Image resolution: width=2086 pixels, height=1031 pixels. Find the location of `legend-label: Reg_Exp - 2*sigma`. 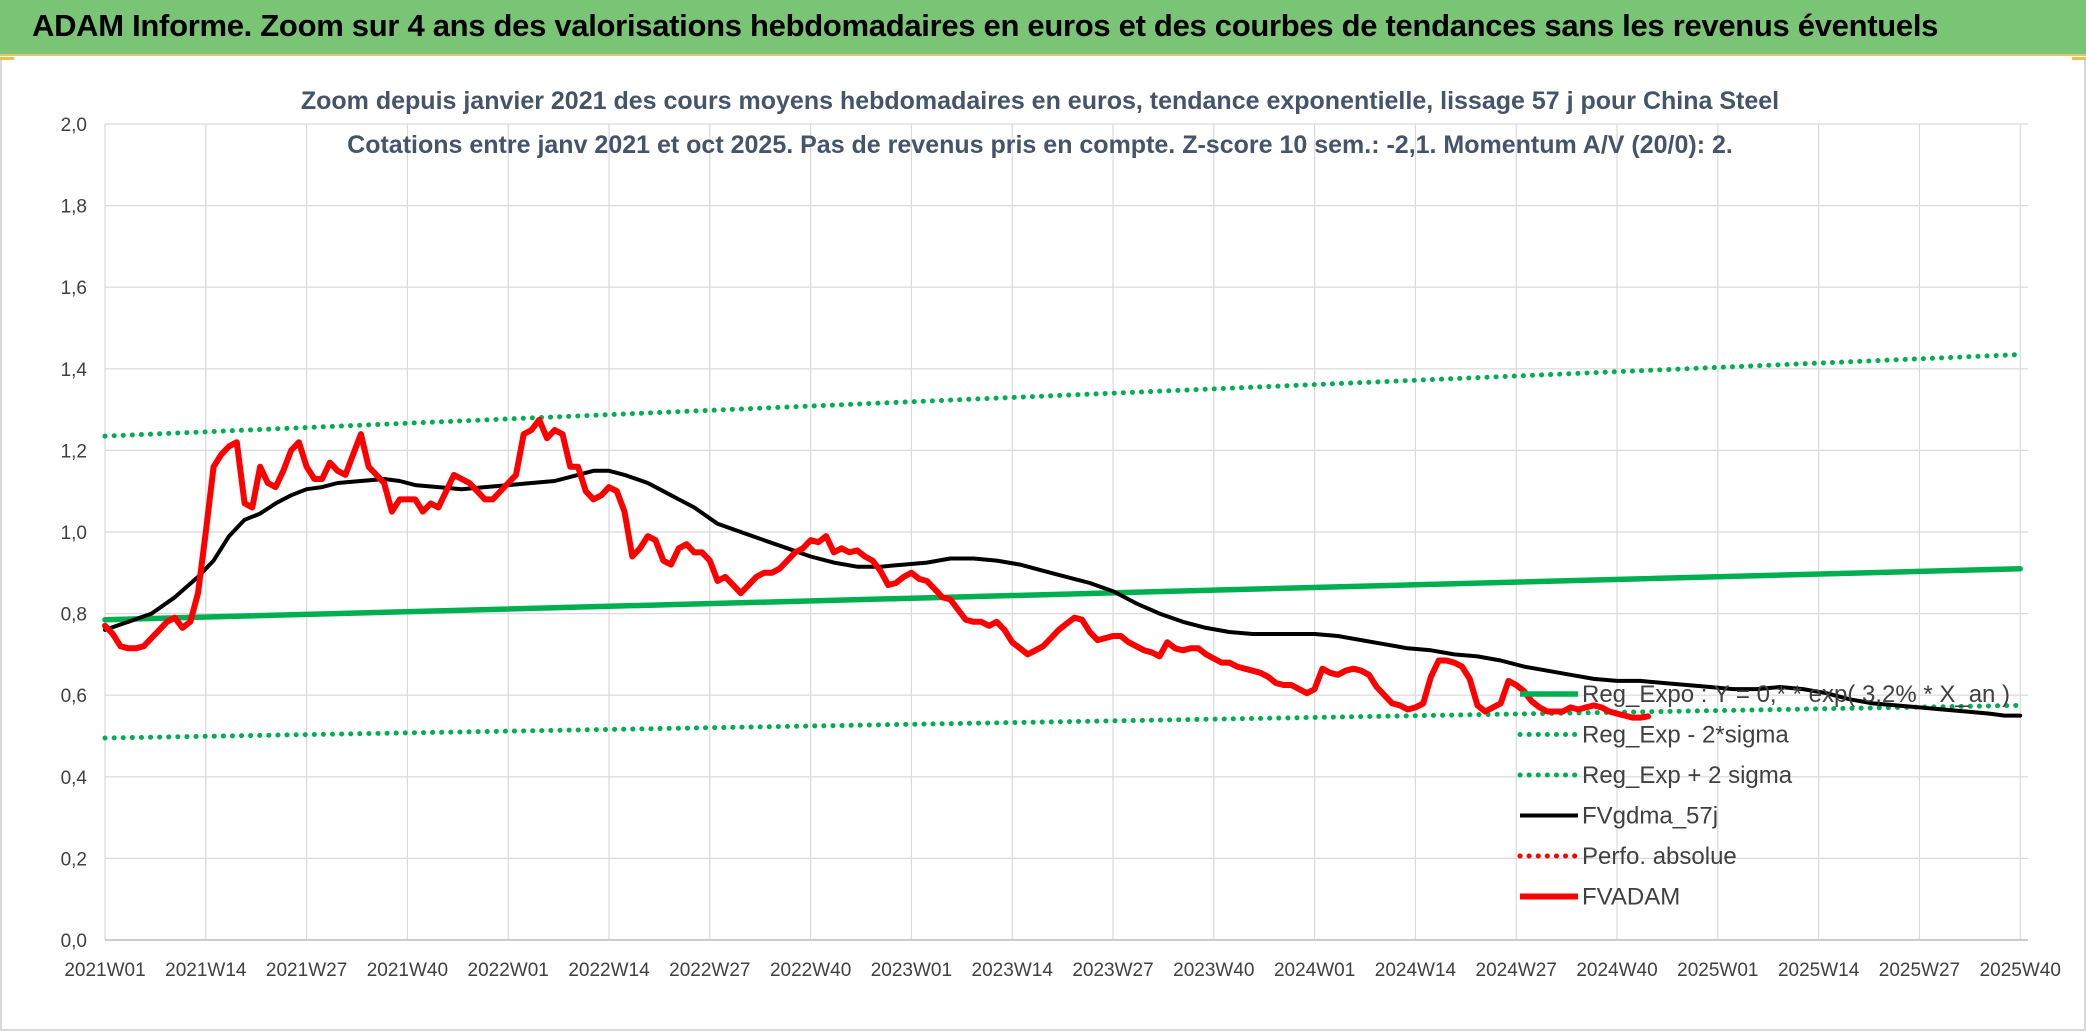

legend-label: Reg_Exp - 2*sigma is located at coordinates (1685, 735).